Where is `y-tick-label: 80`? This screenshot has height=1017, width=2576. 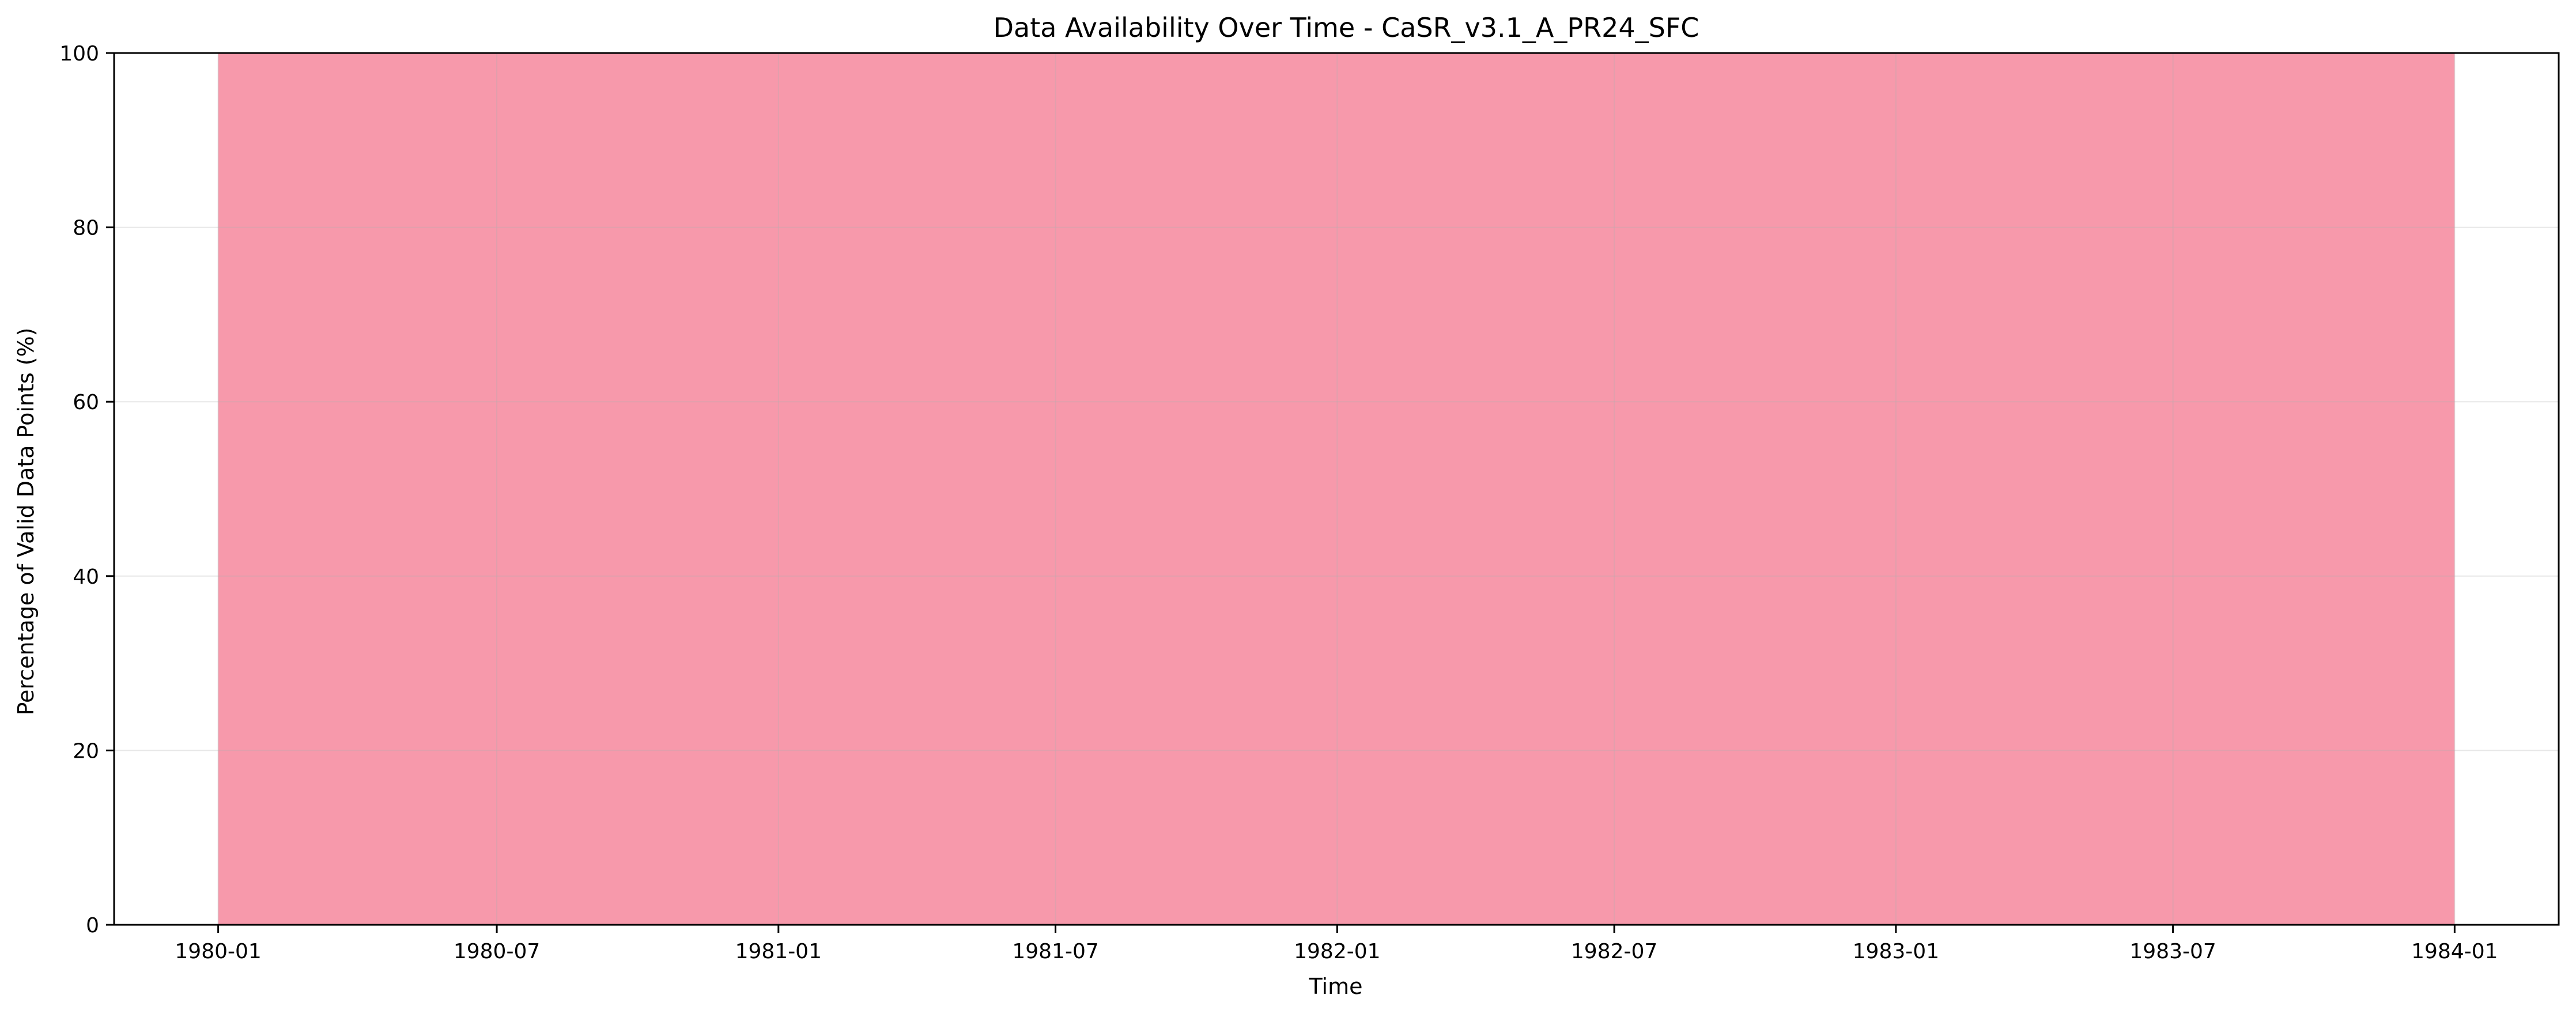
y-tick-label: 80 is located at coordinates (86, 228).